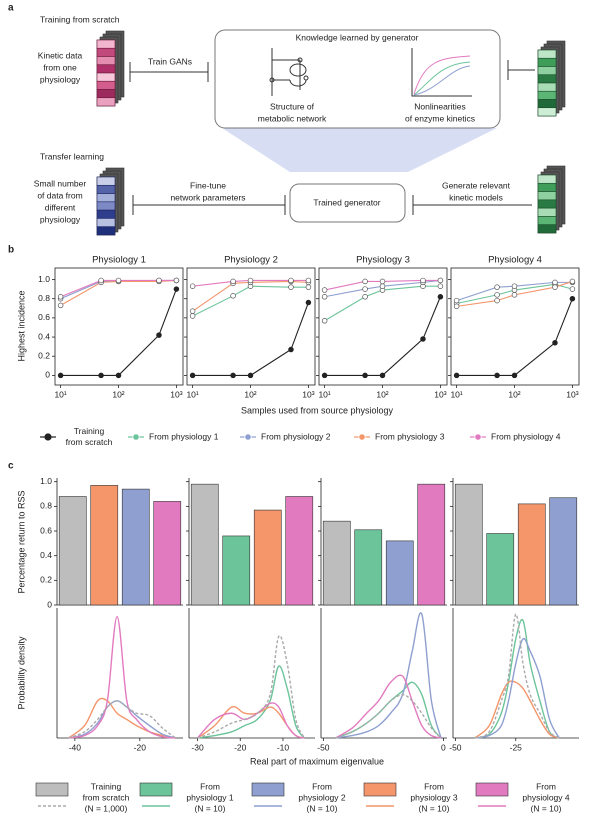  Describe the element at coordinates (49, 604) in the screenshot. I see `y-tick-label: 0` at that location.